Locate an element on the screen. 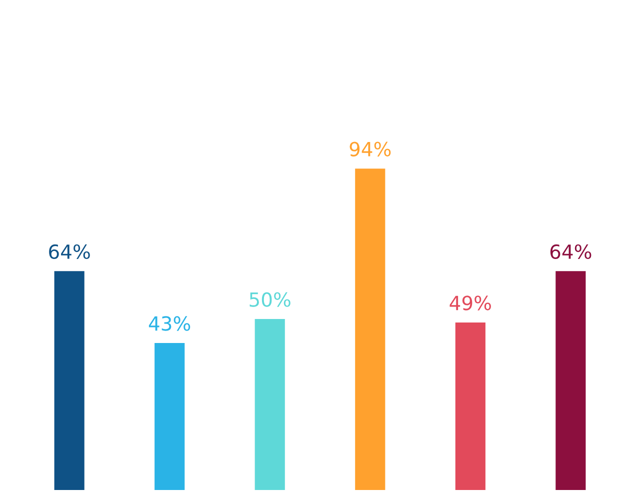 Image resolution: width=640 pixels, height=500 pixels. data-label: 43% is located at coordinates (169, 323).